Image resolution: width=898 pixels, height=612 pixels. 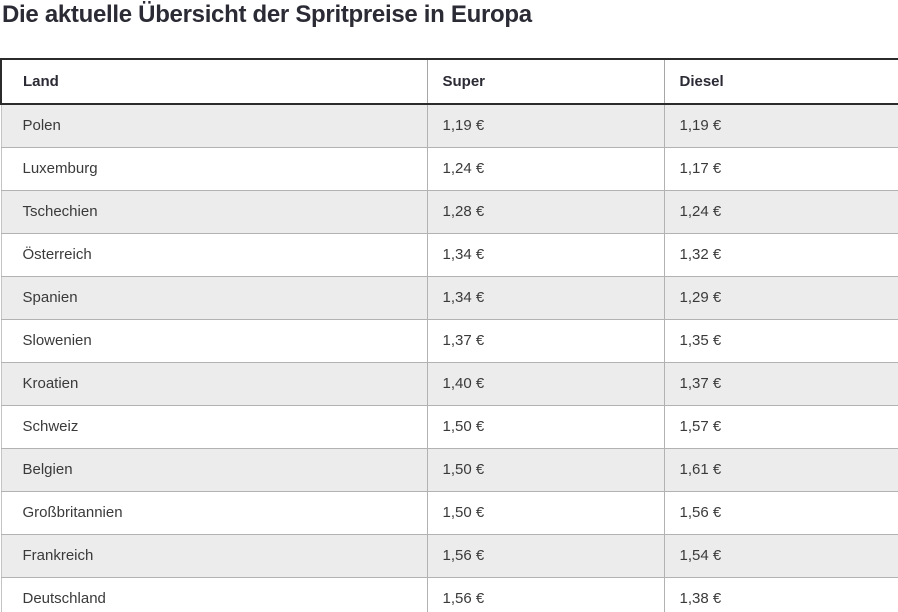 I want to click on table-row: Deutschland 1,56 €1,38 €, so click(x=449, y=594).